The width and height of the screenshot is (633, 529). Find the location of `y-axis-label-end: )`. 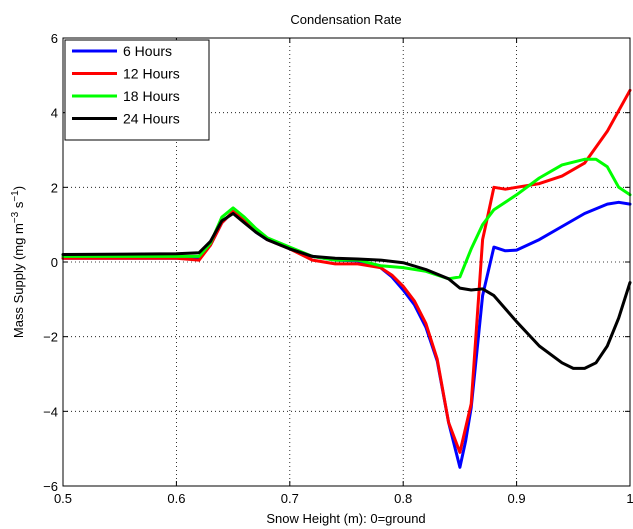

y-axis-label-end: ) is located at coordinates (18, 188).